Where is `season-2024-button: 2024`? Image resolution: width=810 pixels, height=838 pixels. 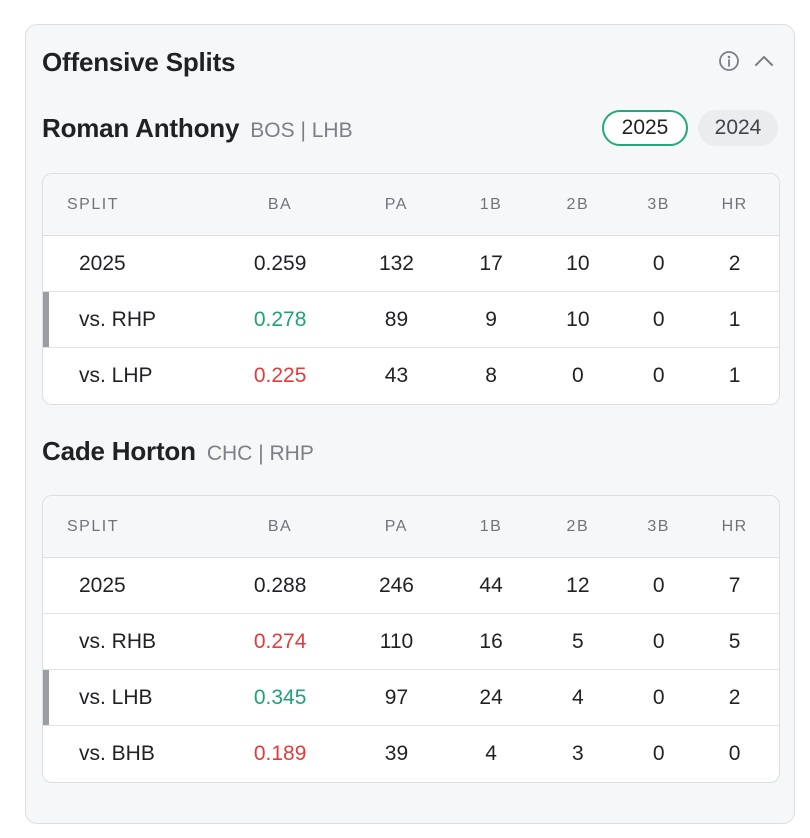
season-2024-button: 2024 is located at coordinates (738, 128).